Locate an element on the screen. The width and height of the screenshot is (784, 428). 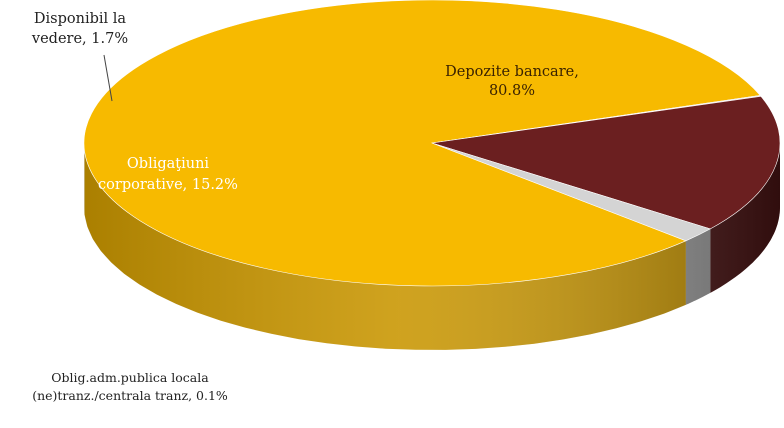
leader-line-disponibil is located at coordinates (108, 78).